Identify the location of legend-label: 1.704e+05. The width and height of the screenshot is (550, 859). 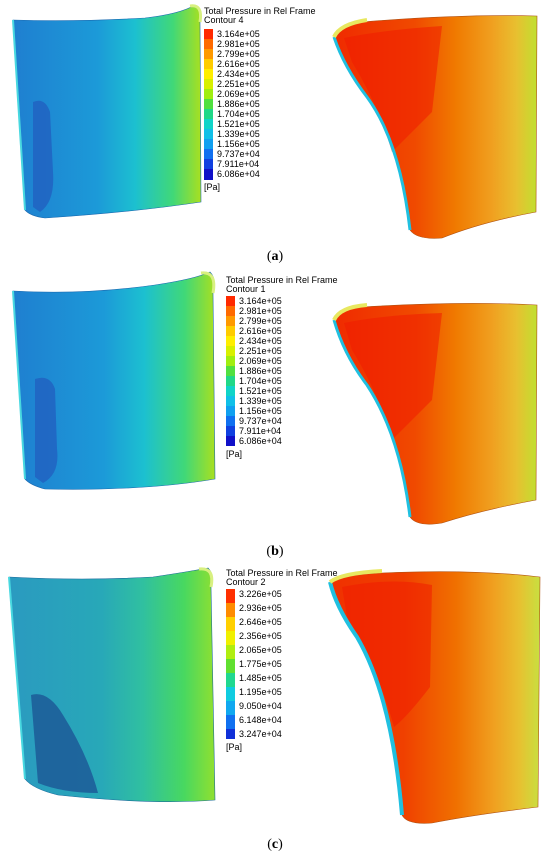
(238, 114).